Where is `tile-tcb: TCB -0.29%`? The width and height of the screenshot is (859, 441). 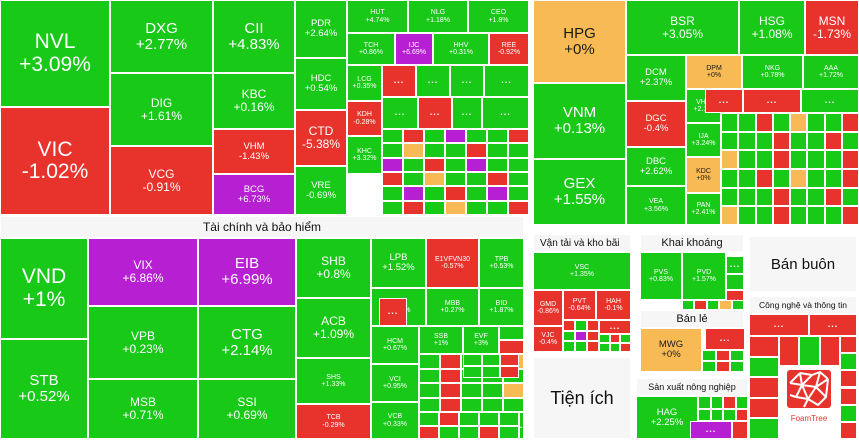
tile-tcb: TCB -0.29% is located at coordinates (333, 421).